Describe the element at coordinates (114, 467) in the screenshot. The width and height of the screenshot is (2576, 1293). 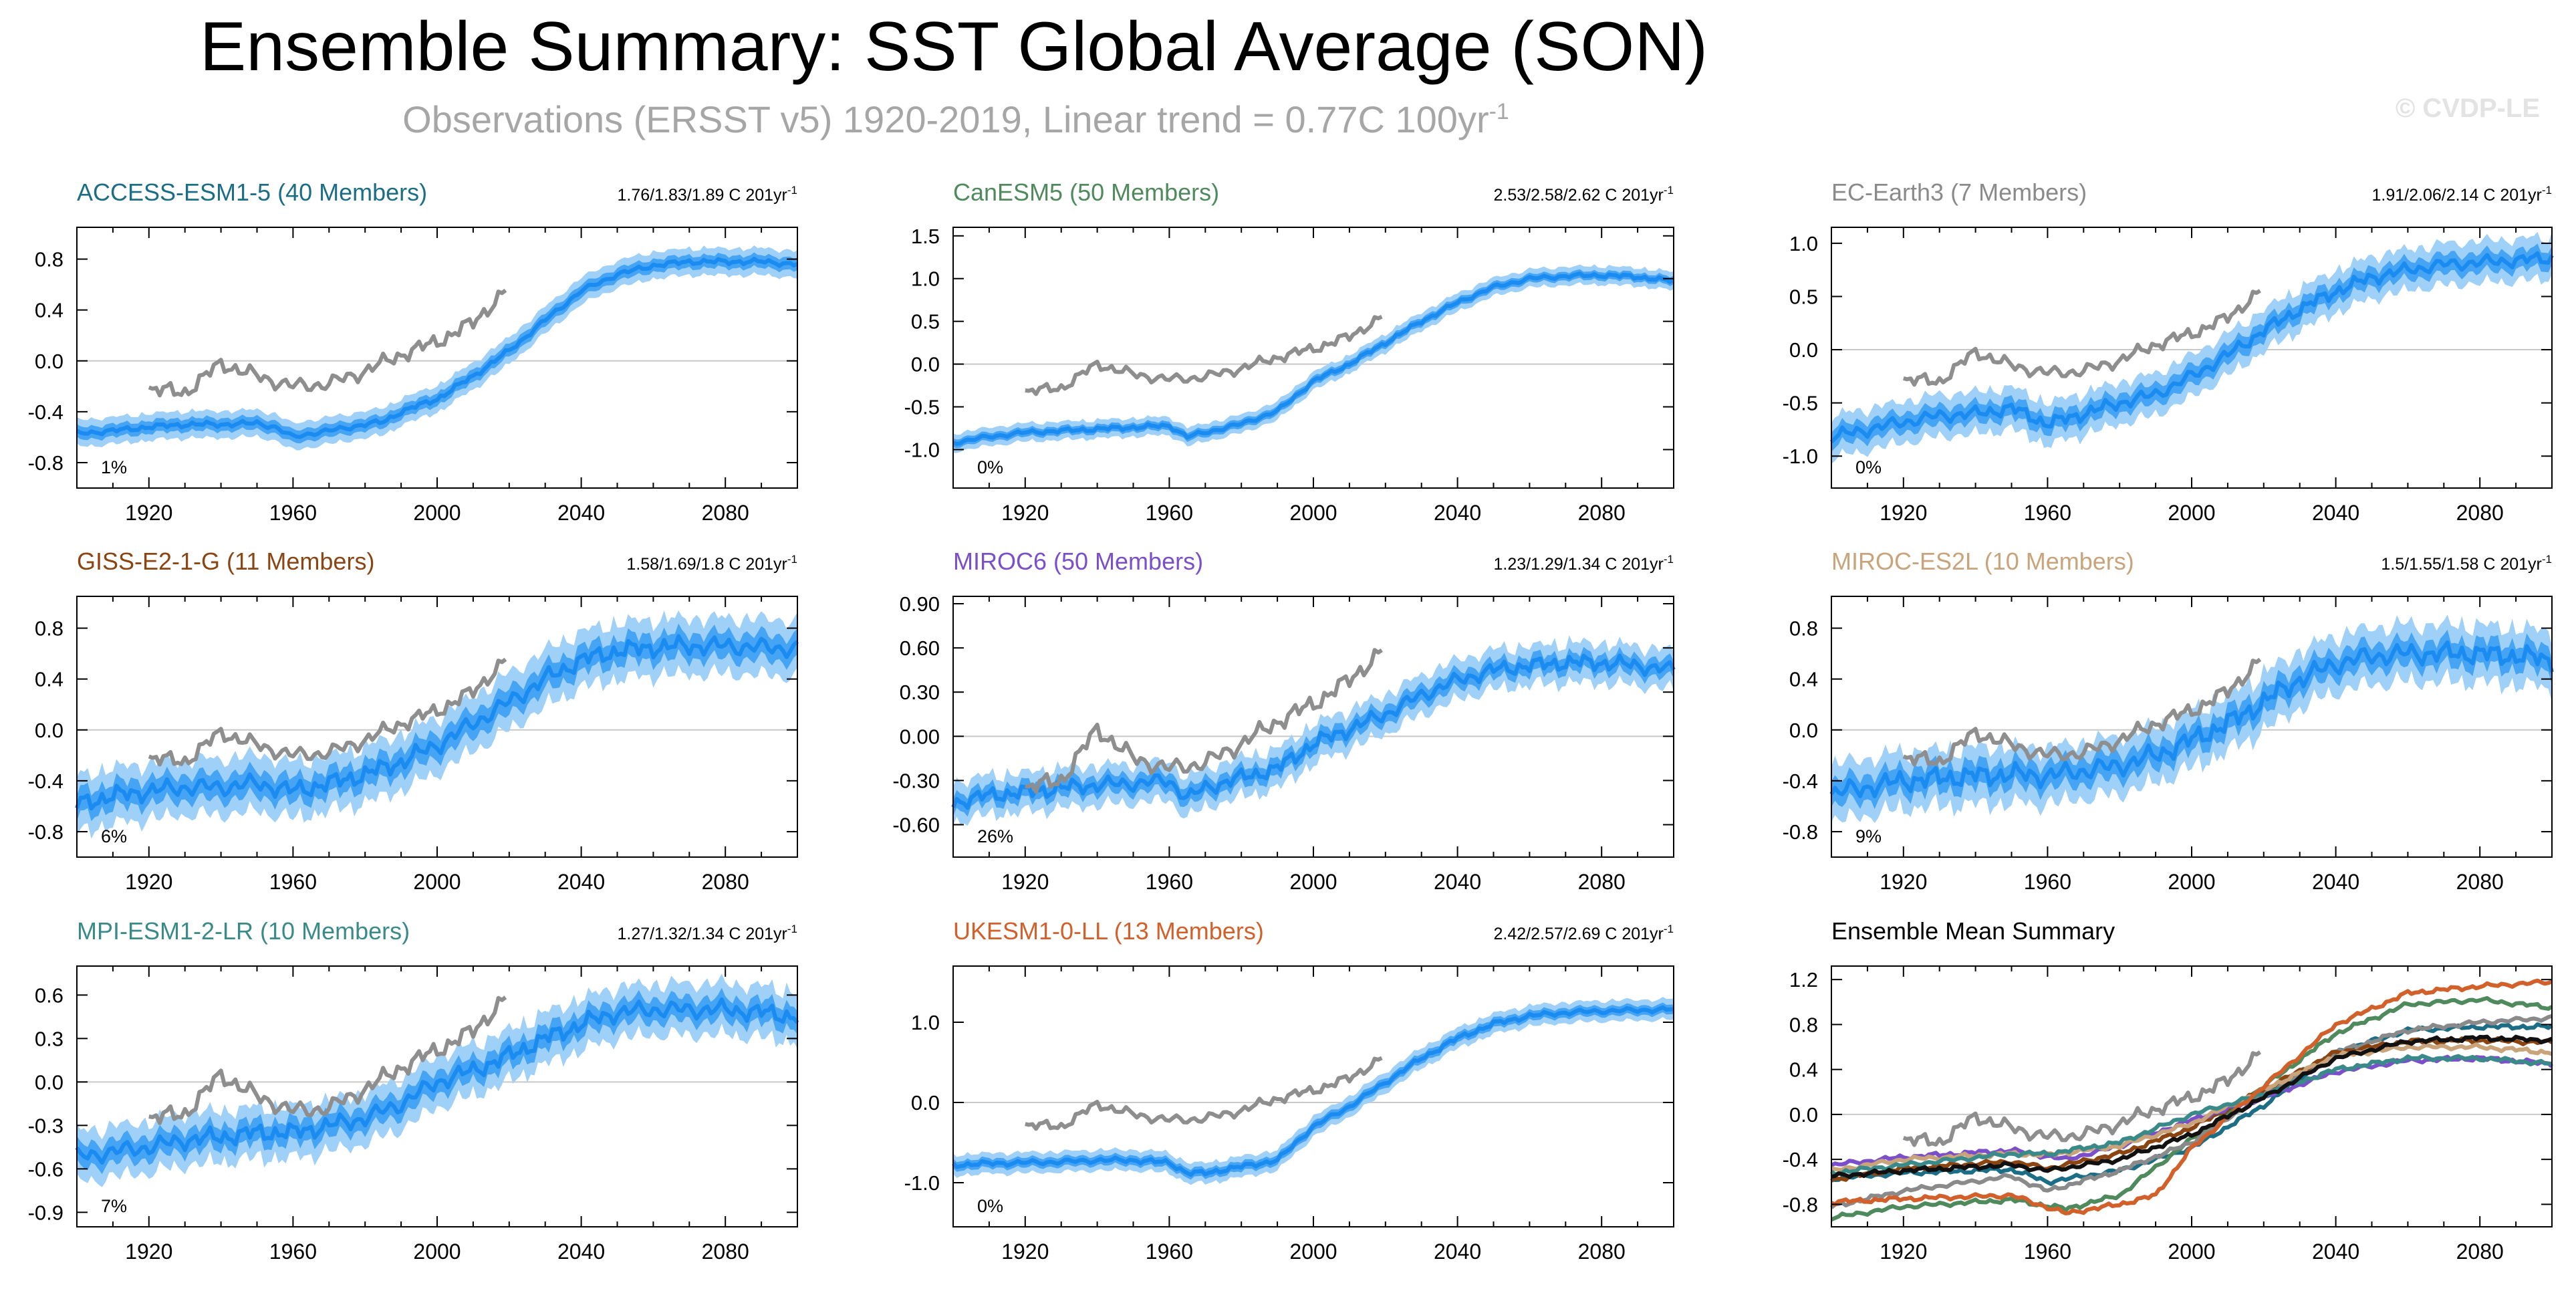
I see `percent-rank: 1%` at that location.